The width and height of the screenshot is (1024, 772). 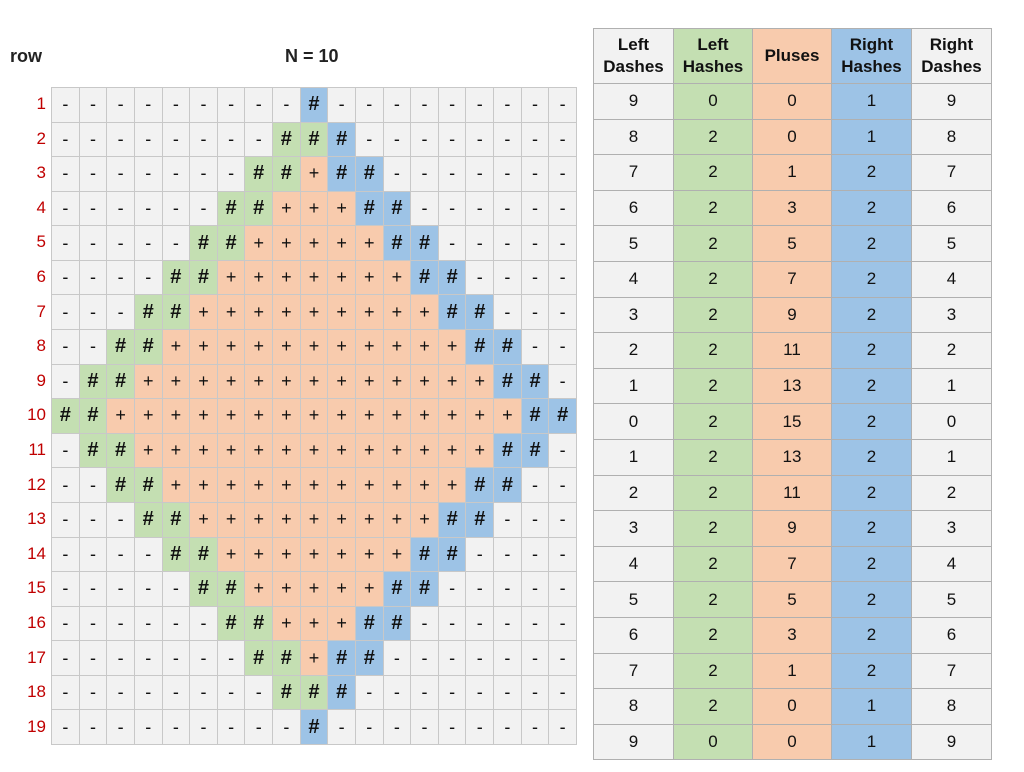 What do you see at coordinates (633, 457) in the screenshot?
I see `left-dashes-value: 1` at bounding box center [633, 457].